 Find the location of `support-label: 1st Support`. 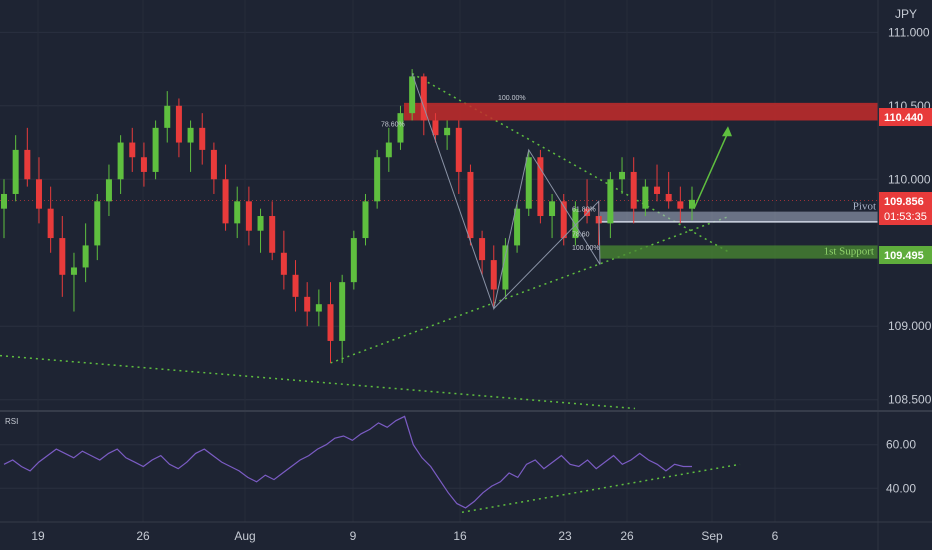

support-label: 1st Support is located at coordinates (849, 251).